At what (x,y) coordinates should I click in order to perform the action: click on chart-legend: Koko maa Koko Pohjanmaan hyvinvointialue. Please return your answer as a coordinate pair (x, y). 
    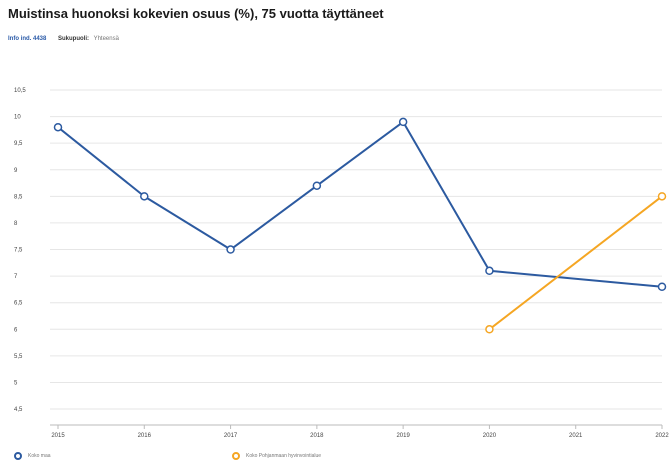
    Looking at the image, I should click on (335, 459).